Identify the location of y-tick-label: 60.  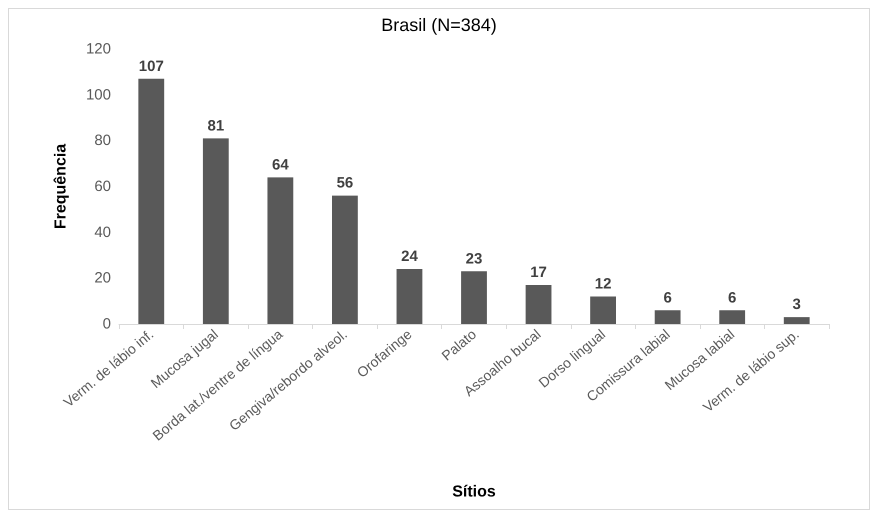
(102, 186).